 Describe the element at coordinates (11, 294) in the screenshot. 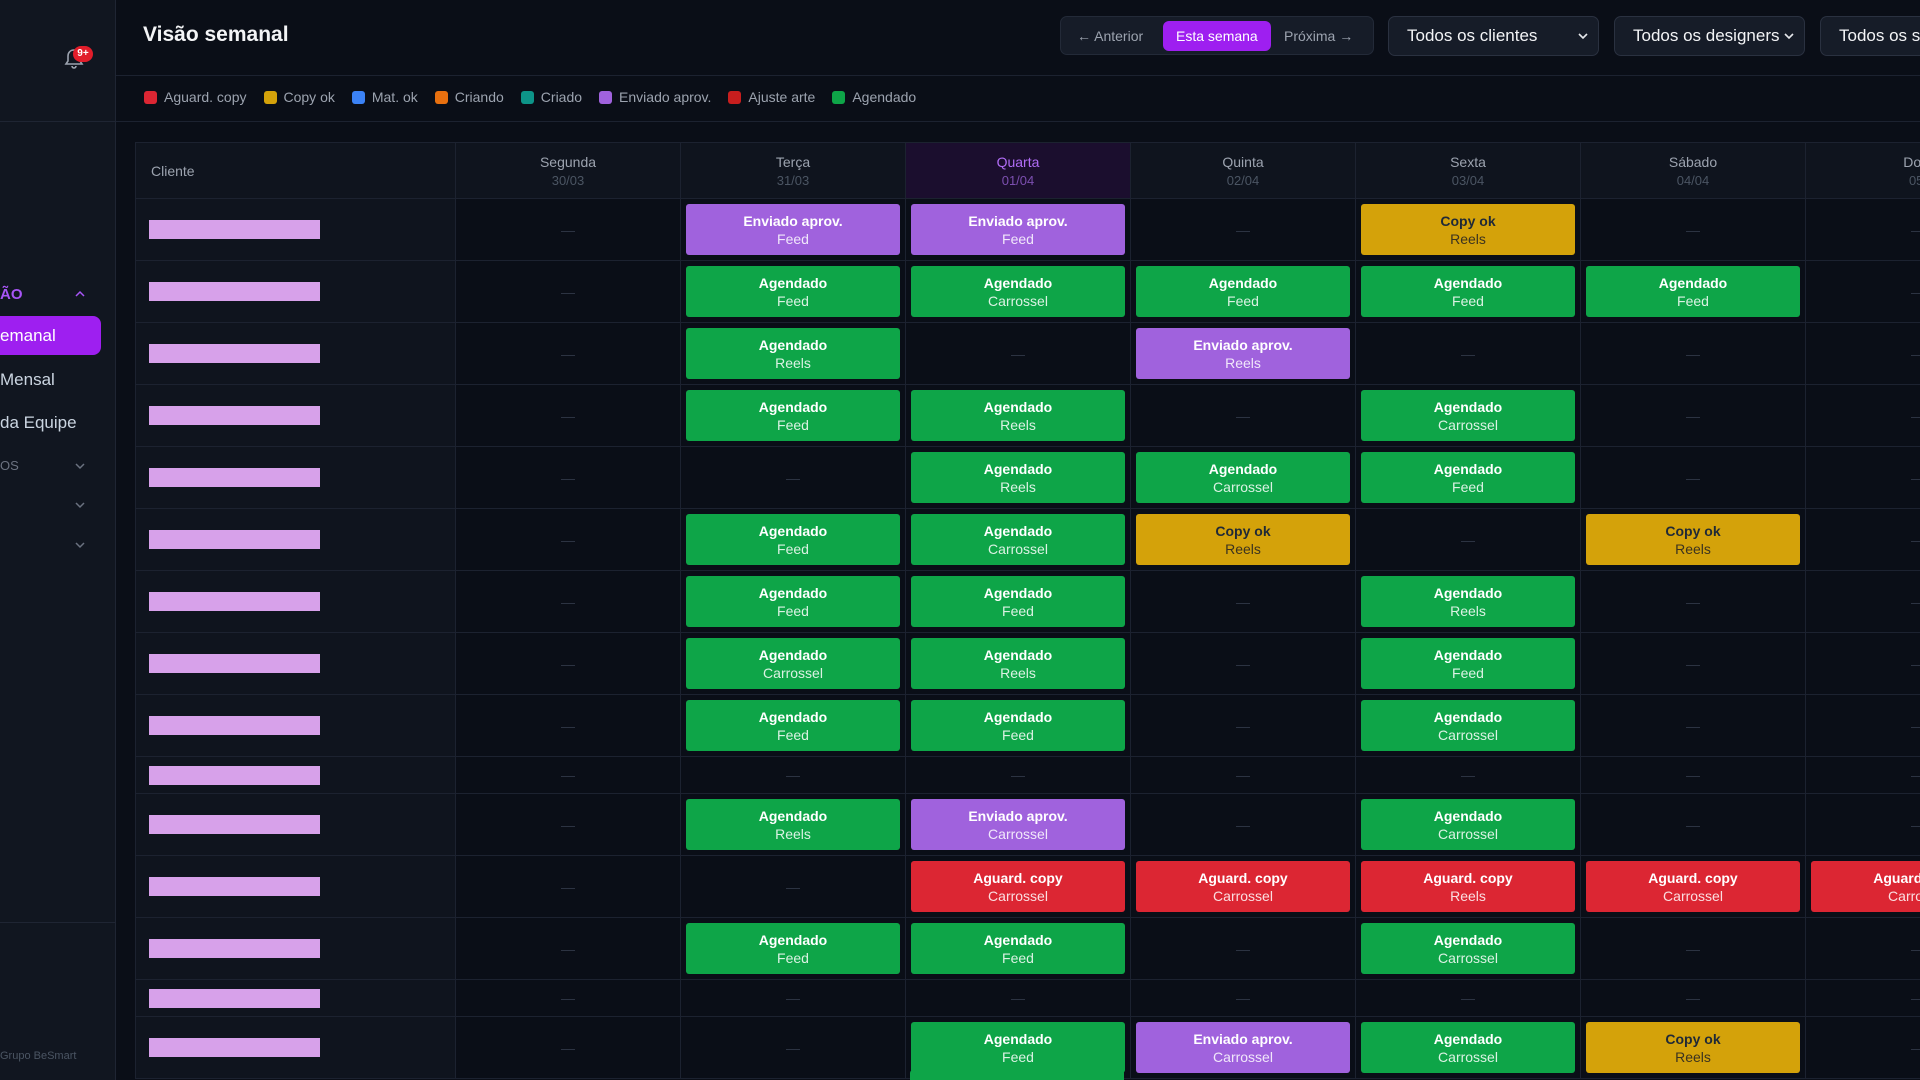

I see `section-label: ÃO` at that location.